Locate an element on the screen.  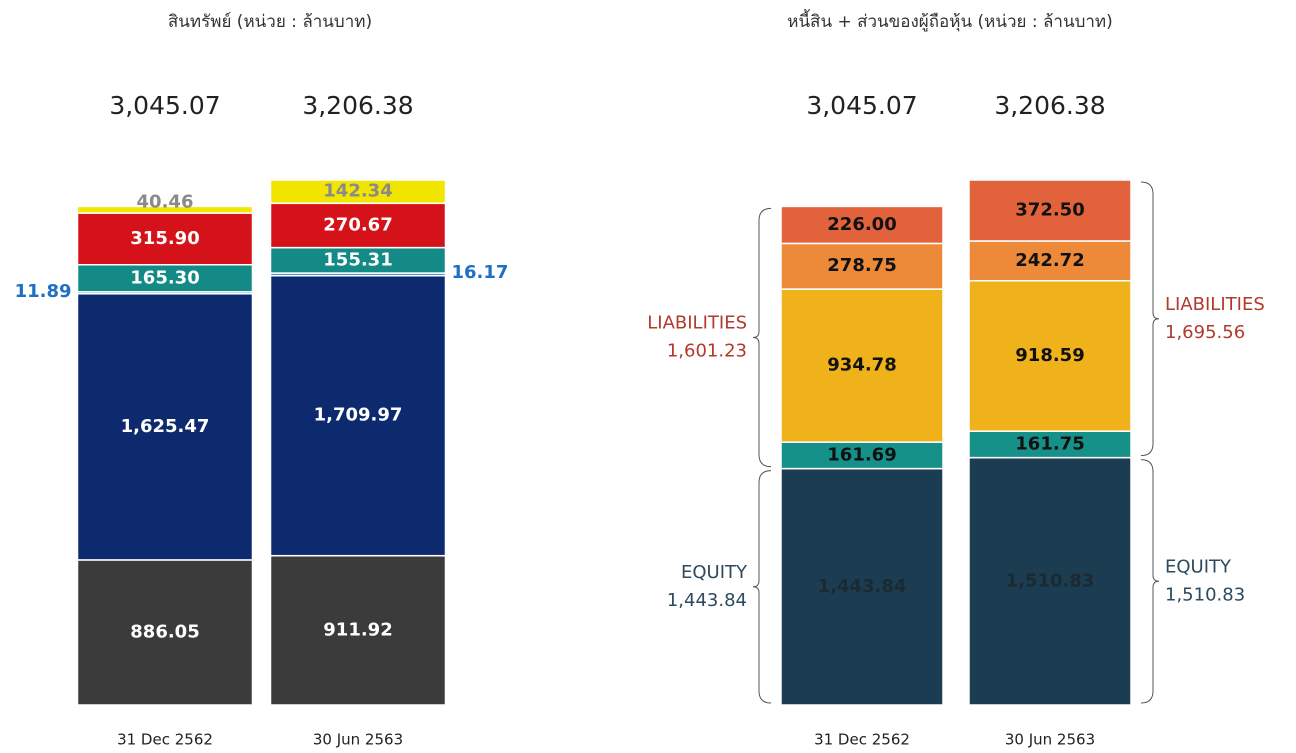
segment-label: 372.50 is located at coordinates (1049, 209).